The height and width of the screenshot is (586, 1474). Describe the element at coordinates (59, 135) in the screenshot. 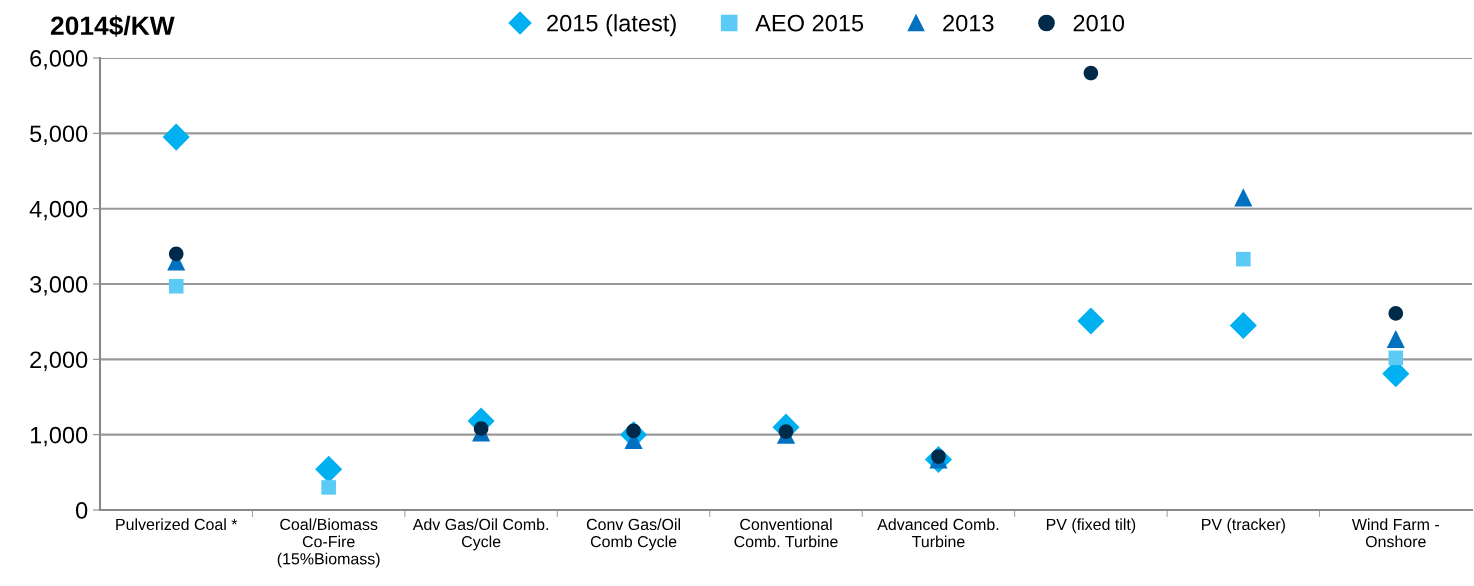

I see `y-tick-label: 5,000` at that location.